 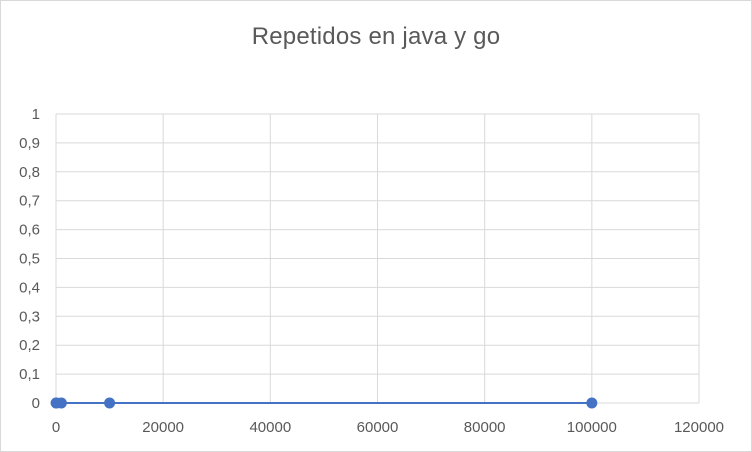 What do you see at coordinates (29, 172) in the screenshot?
I see `y-tick-label: 0,8` at bounding box center [29, 172].